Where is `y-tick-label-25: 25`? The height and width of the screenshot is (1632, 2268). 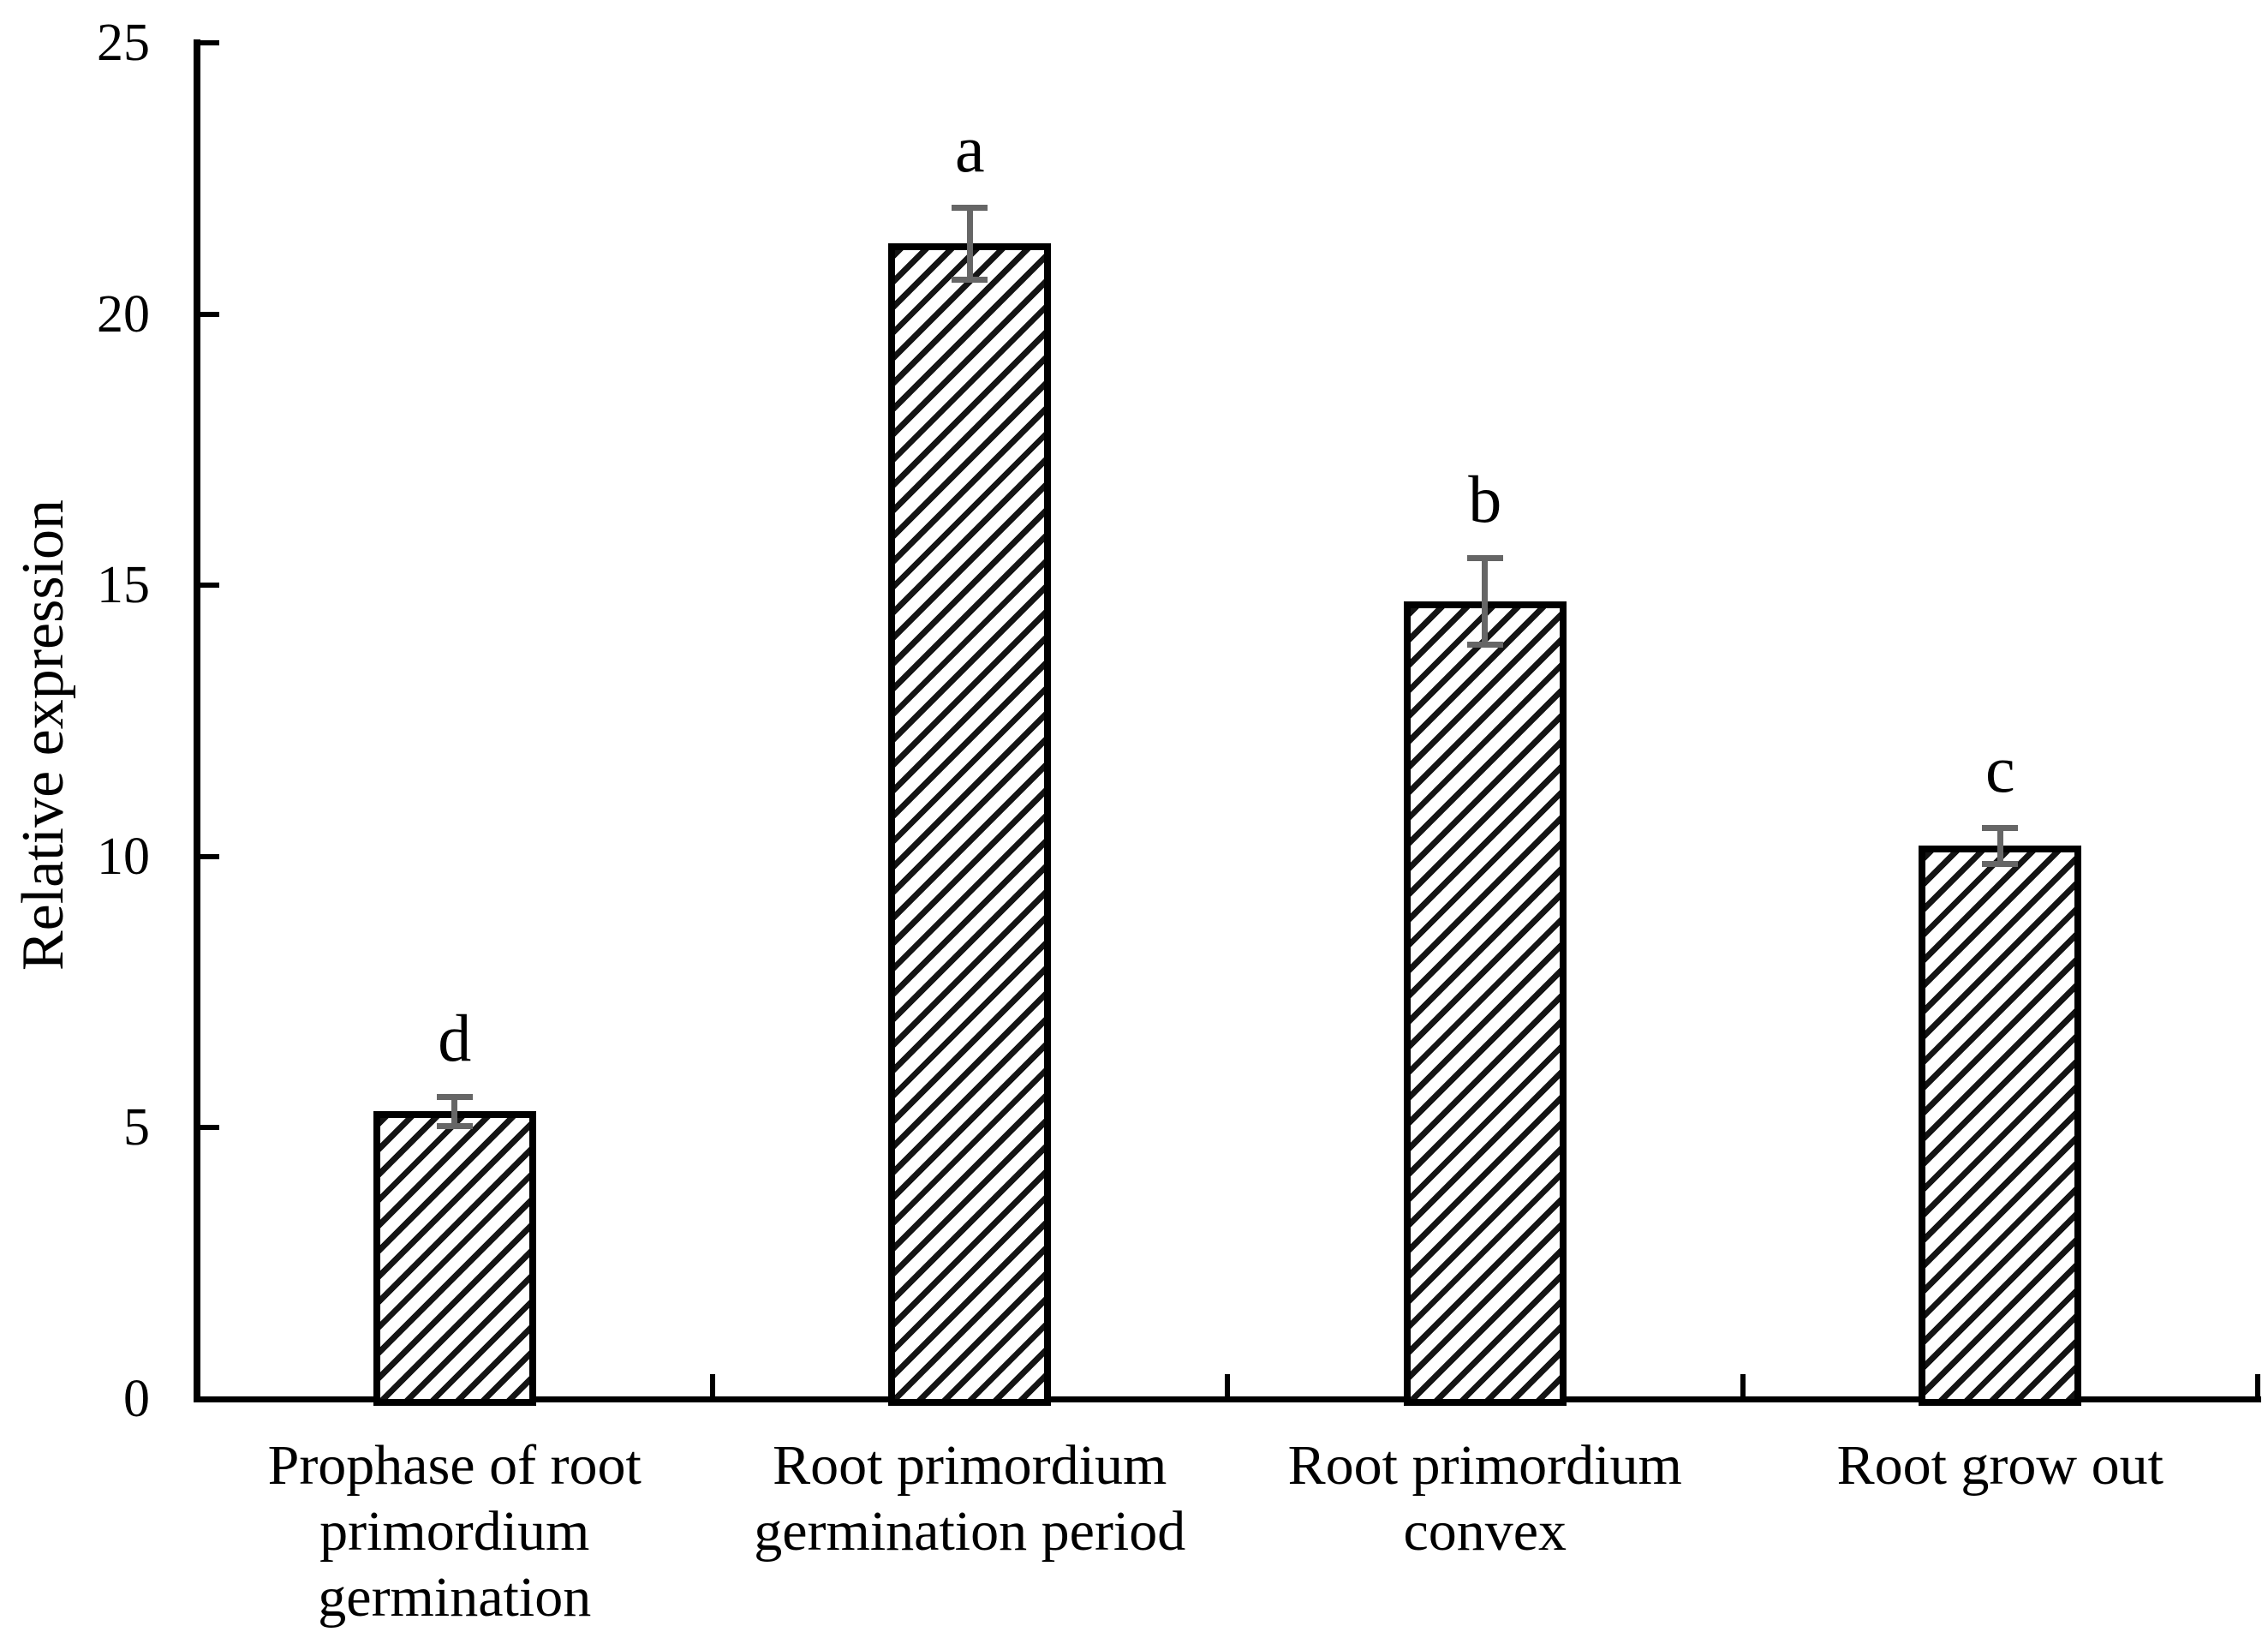
y-tick-label-25: 25 is located at coordinates (124, 43).